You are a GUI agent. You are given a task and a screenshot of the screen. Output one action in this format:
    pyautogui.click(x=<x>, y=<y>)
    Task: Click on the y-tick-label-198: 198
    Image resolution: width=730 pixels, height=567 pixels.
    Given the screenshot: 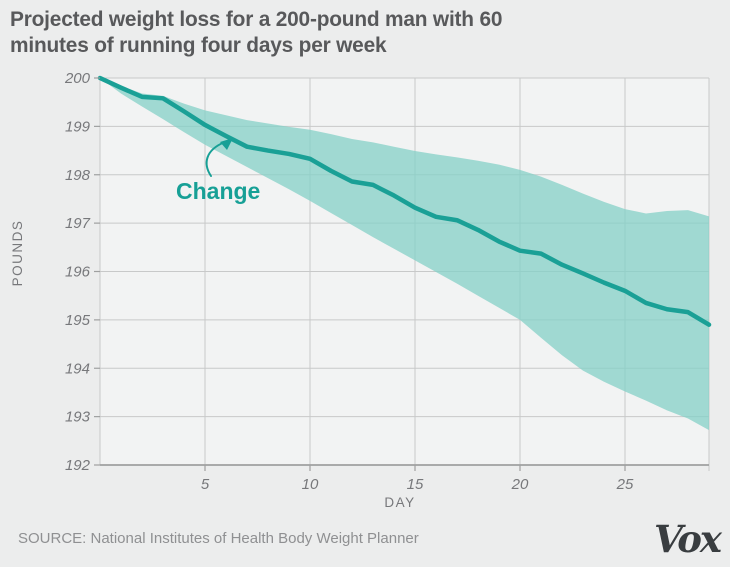 What is the action you would take?
    pyautogui.click(x=78, y=175)
    